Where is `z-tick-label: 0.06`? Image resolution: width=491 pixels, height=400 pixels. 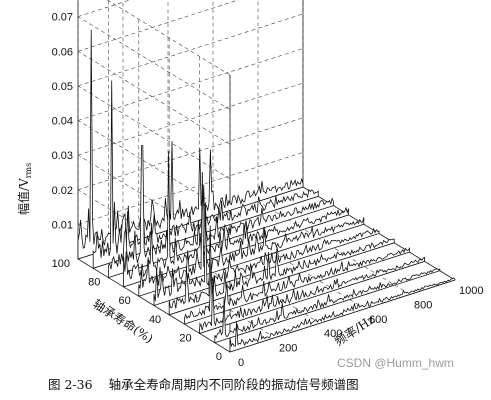
z-tick-label: 0.06 is located at coordinates (62, 52).